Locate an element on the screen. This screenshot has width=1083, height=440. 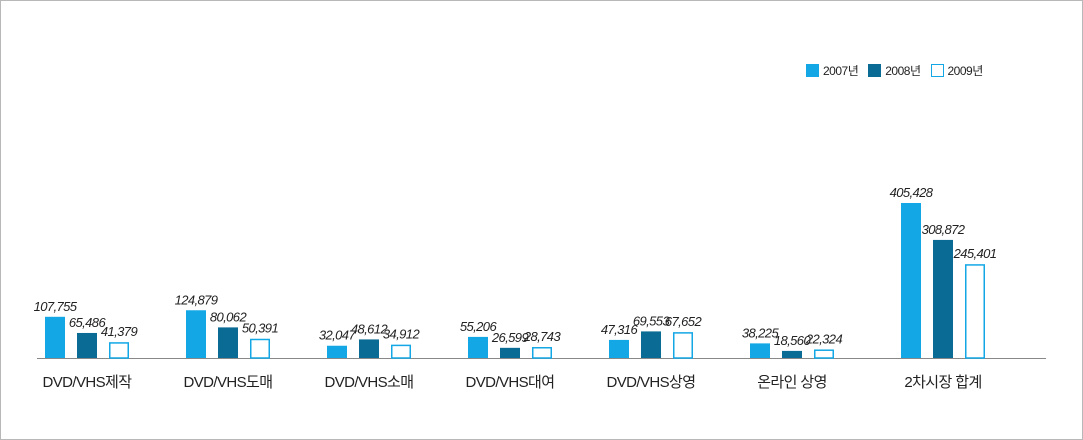
category-label-5: 온라인 상영 is located at coordinates (792, 382).